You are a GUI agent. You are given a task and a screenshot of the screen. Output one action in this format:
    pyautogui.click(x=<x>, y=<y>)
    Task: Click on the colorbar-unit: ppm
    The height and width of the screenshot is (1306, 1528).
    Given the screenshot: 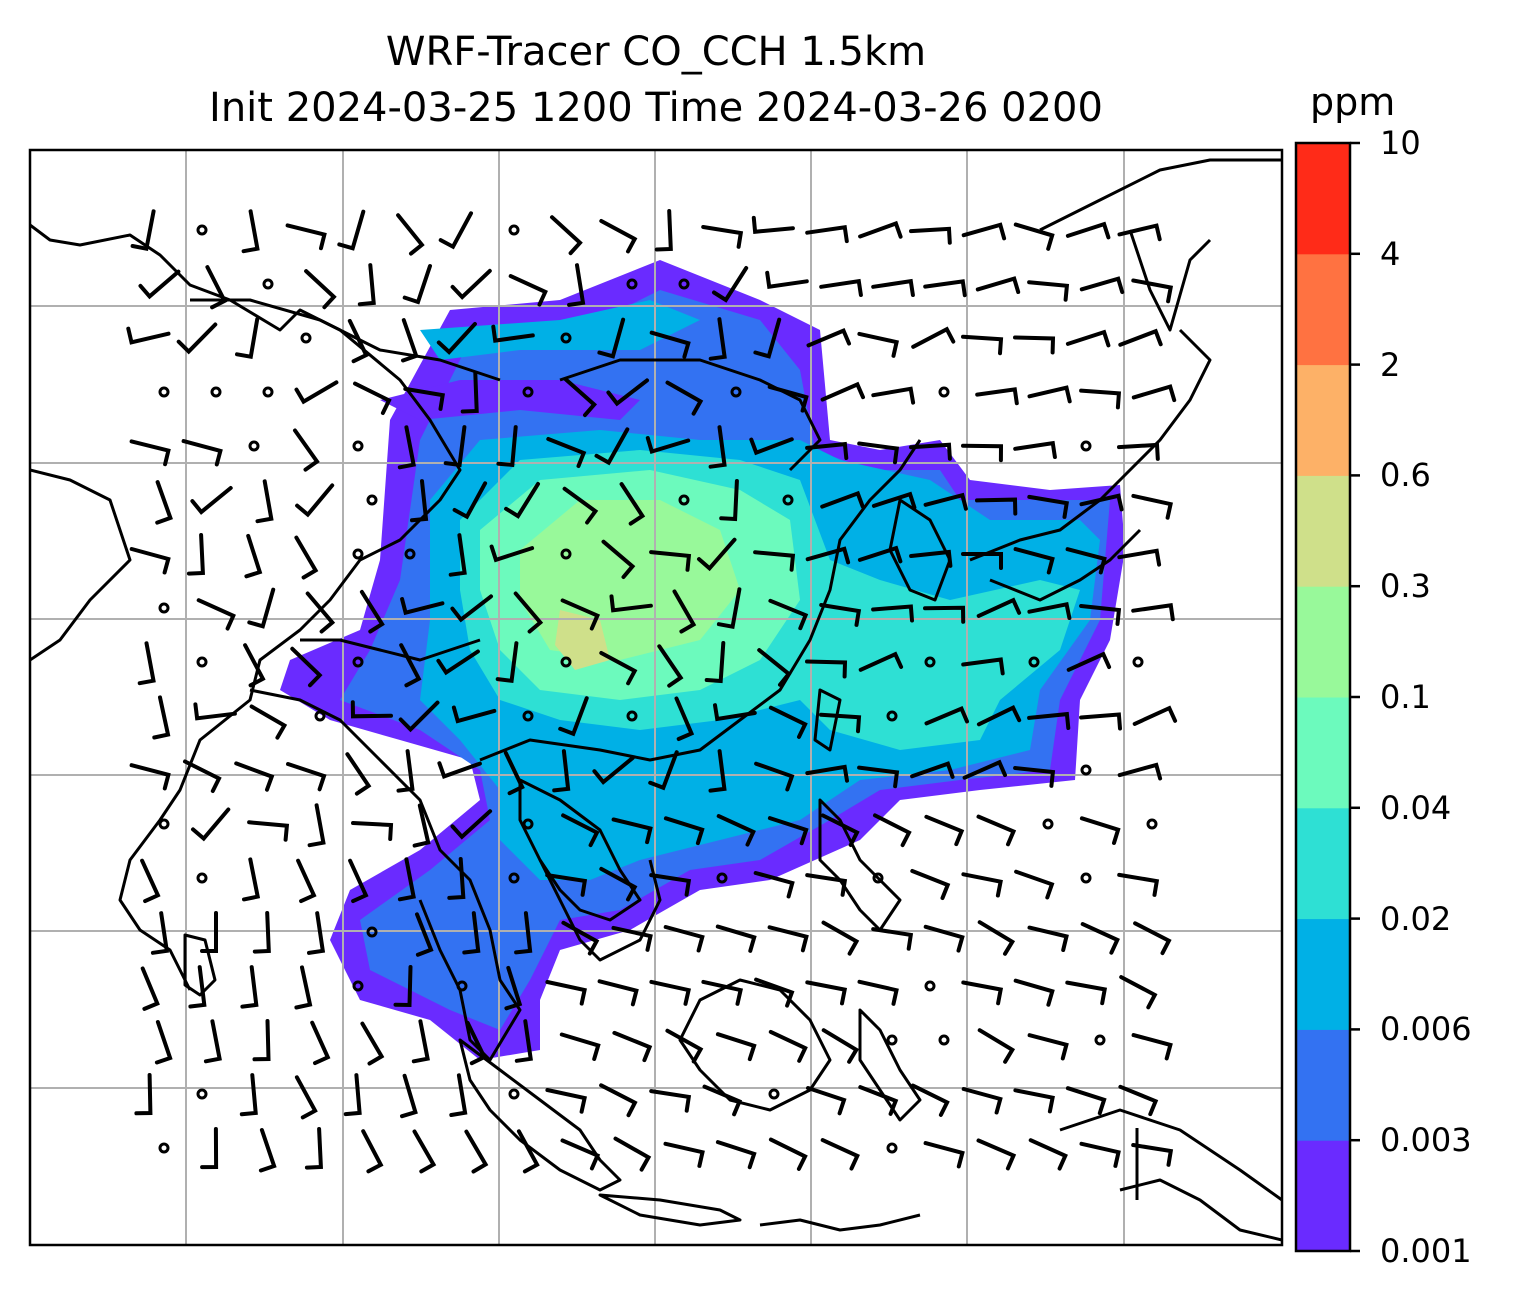 What is the action you would take?
    pyautogui.click(x=1353, y=102)
    